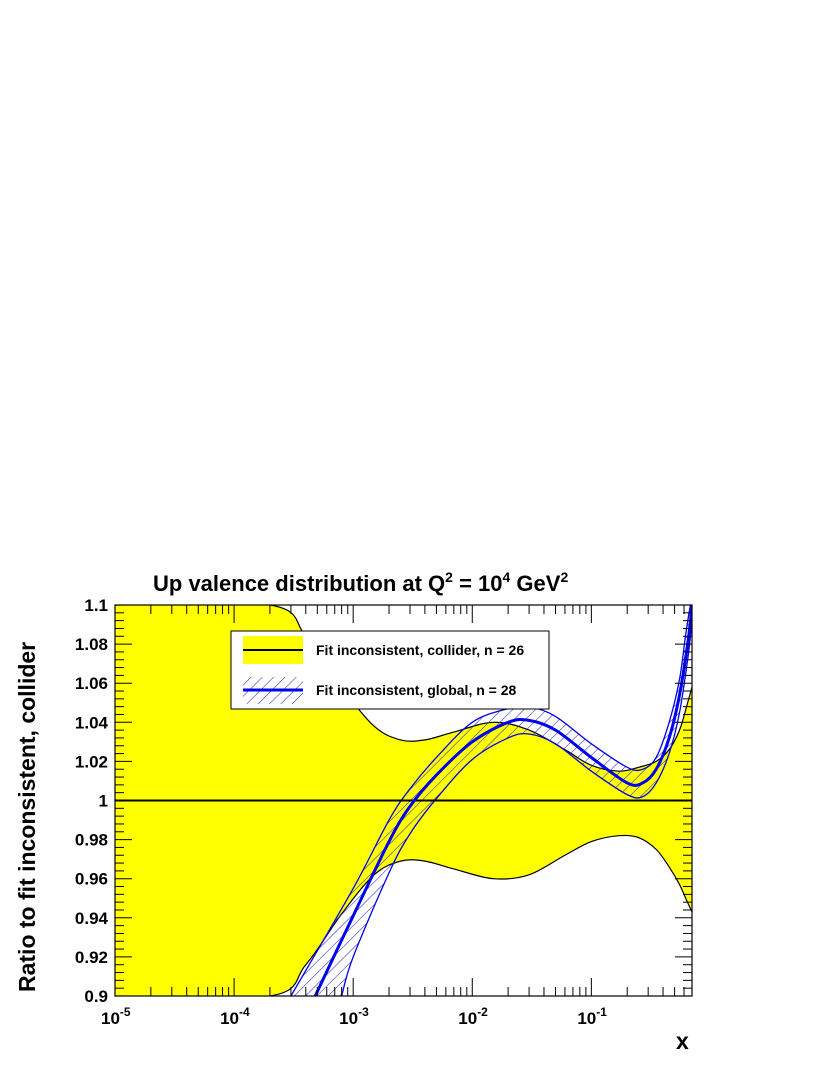  I want to click on chart-title: Up valence distribution at Q2 = 104 GeV2, so click(360, 582).